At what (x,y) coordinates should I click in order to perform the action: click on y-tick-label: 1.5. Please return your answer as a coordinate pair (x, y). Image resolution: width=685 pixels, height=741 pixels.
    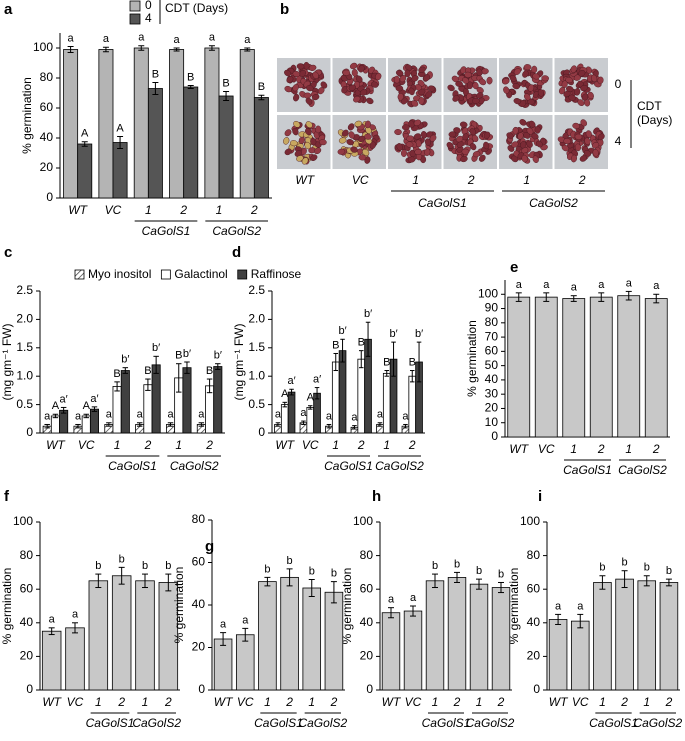
    Looking at the image, I should click on (256, 347).